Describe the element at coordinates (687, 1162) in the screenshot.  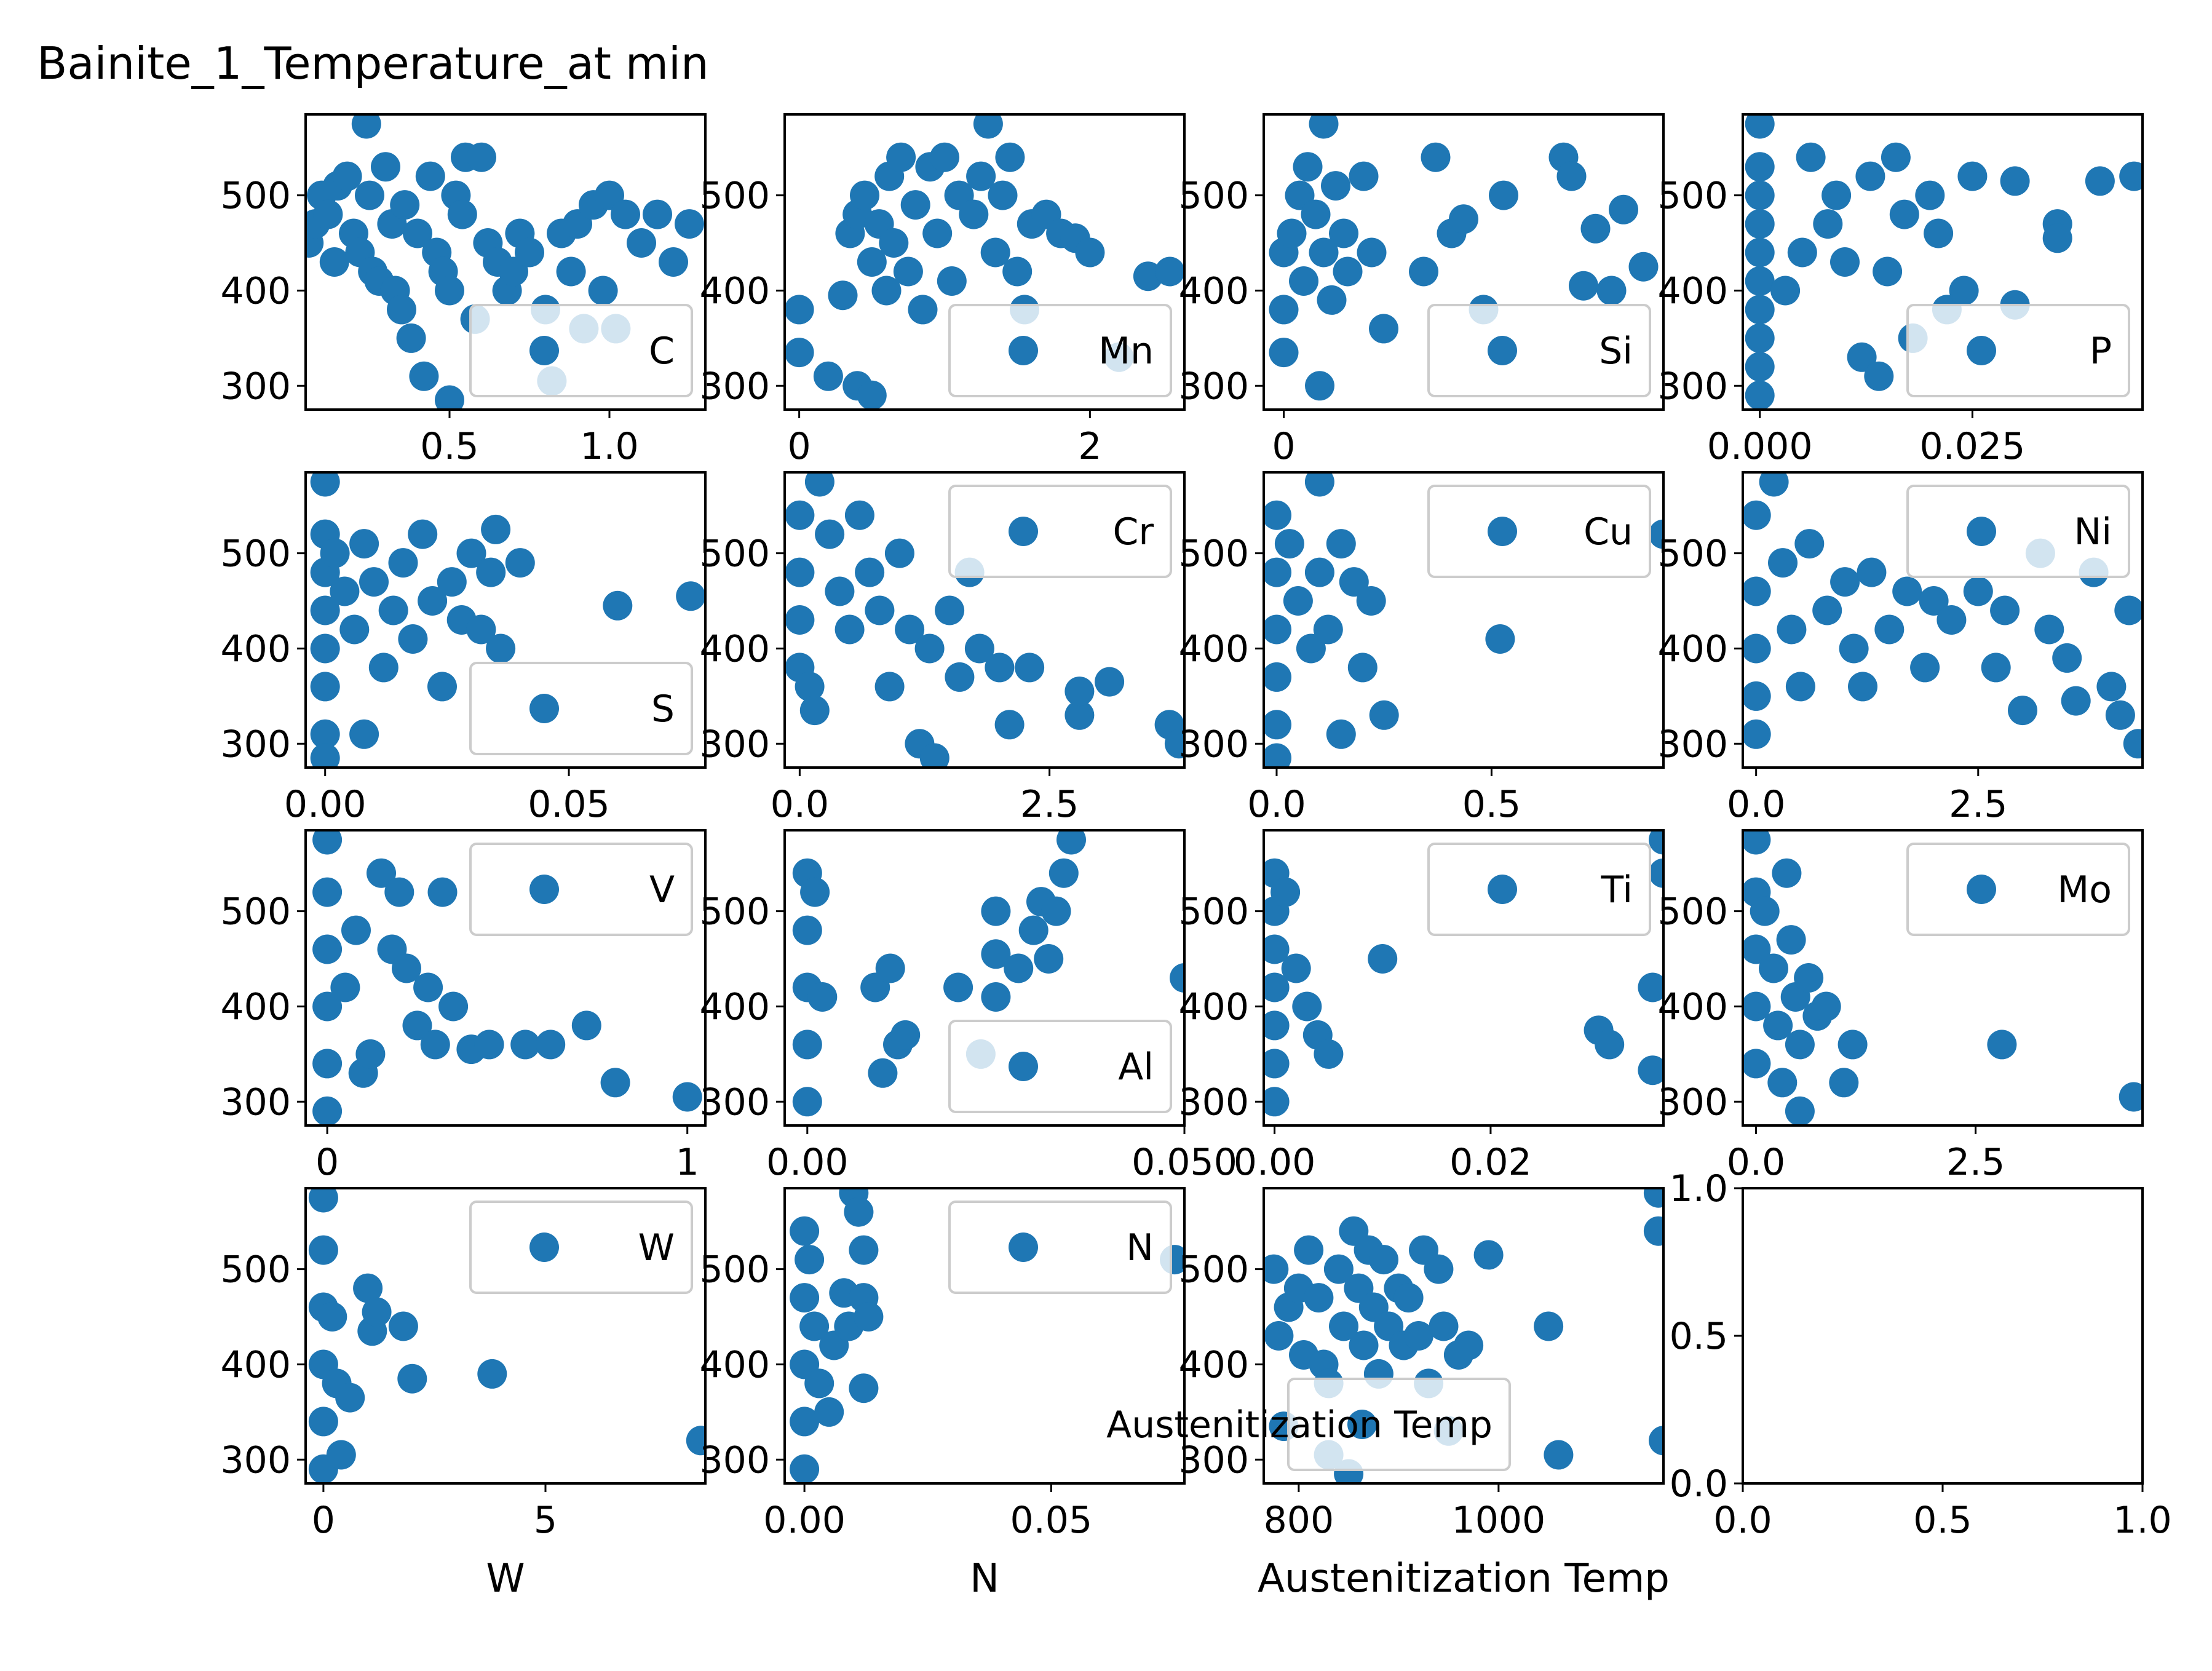
I see `x-tick-label: 1` at that location.